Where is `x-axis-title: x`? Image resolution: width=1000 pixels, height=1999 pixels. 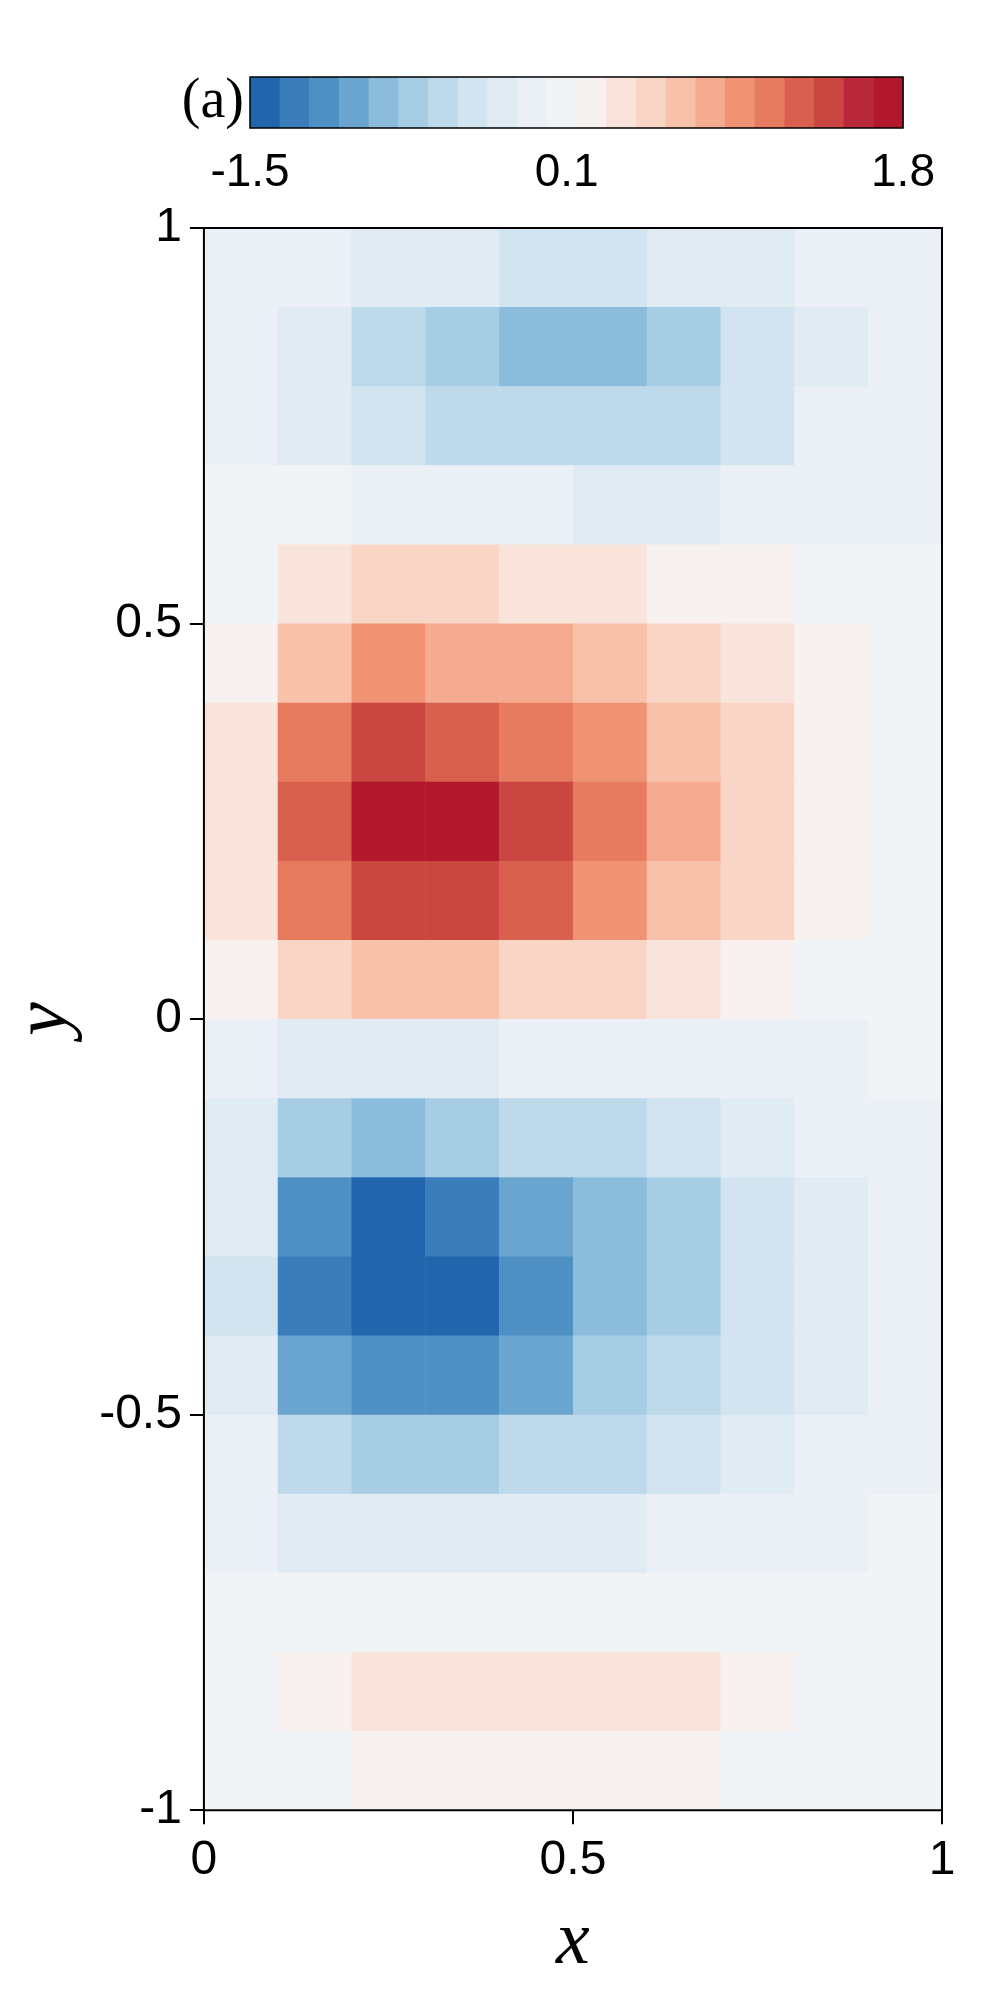 x-axis-title: x is located at coordinates (573, 1937).